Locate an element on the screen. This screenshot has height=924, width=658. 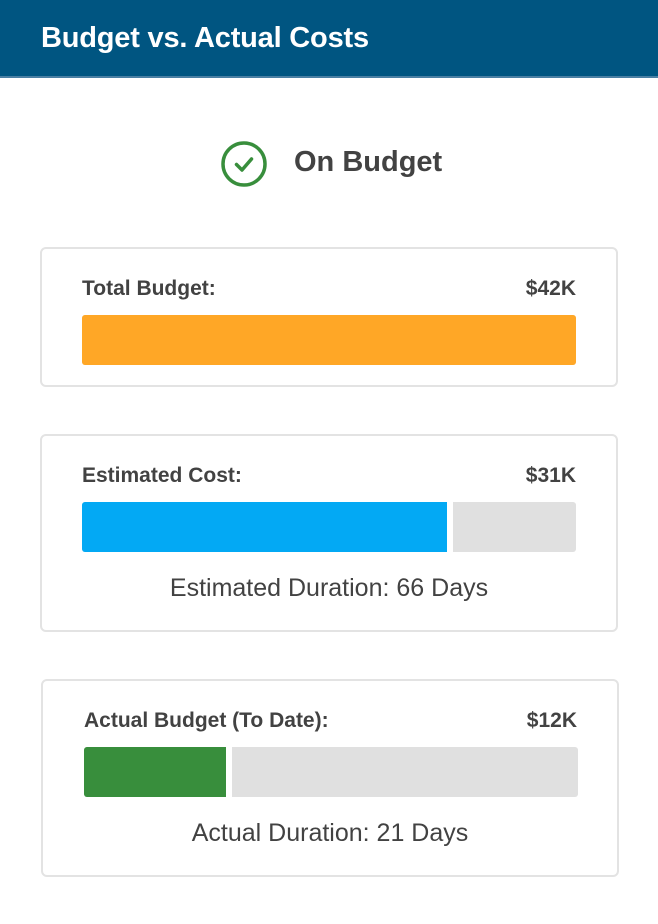
total-budget-card: Total Budget: $42K is located at coordinates (329, 317).